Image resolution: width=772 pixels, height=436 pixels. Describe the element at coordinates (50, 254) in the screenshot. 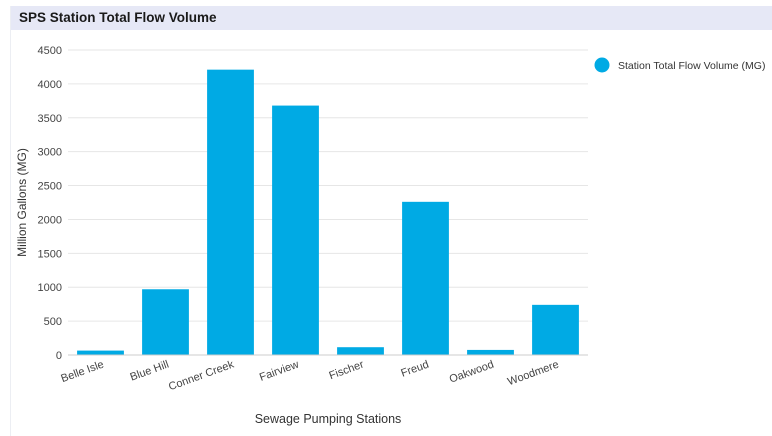

I see `y-tick-label: 1500` at that location.